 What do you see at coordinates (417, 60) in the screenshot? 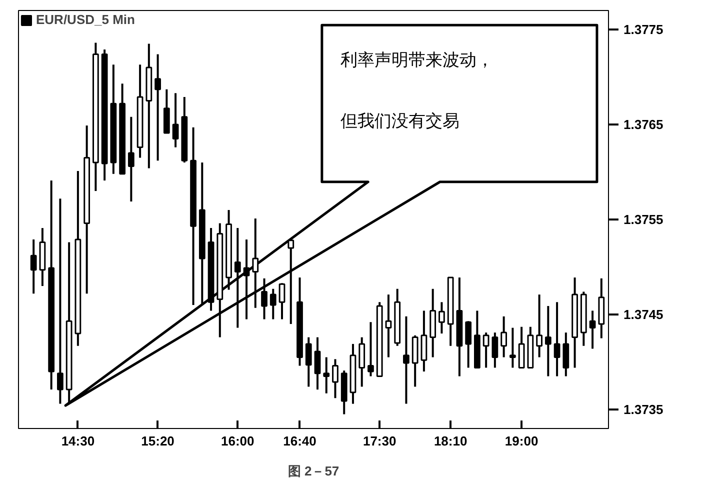
I see `annotation: 利率声明带来波动，` at bounding box center [417, 60].